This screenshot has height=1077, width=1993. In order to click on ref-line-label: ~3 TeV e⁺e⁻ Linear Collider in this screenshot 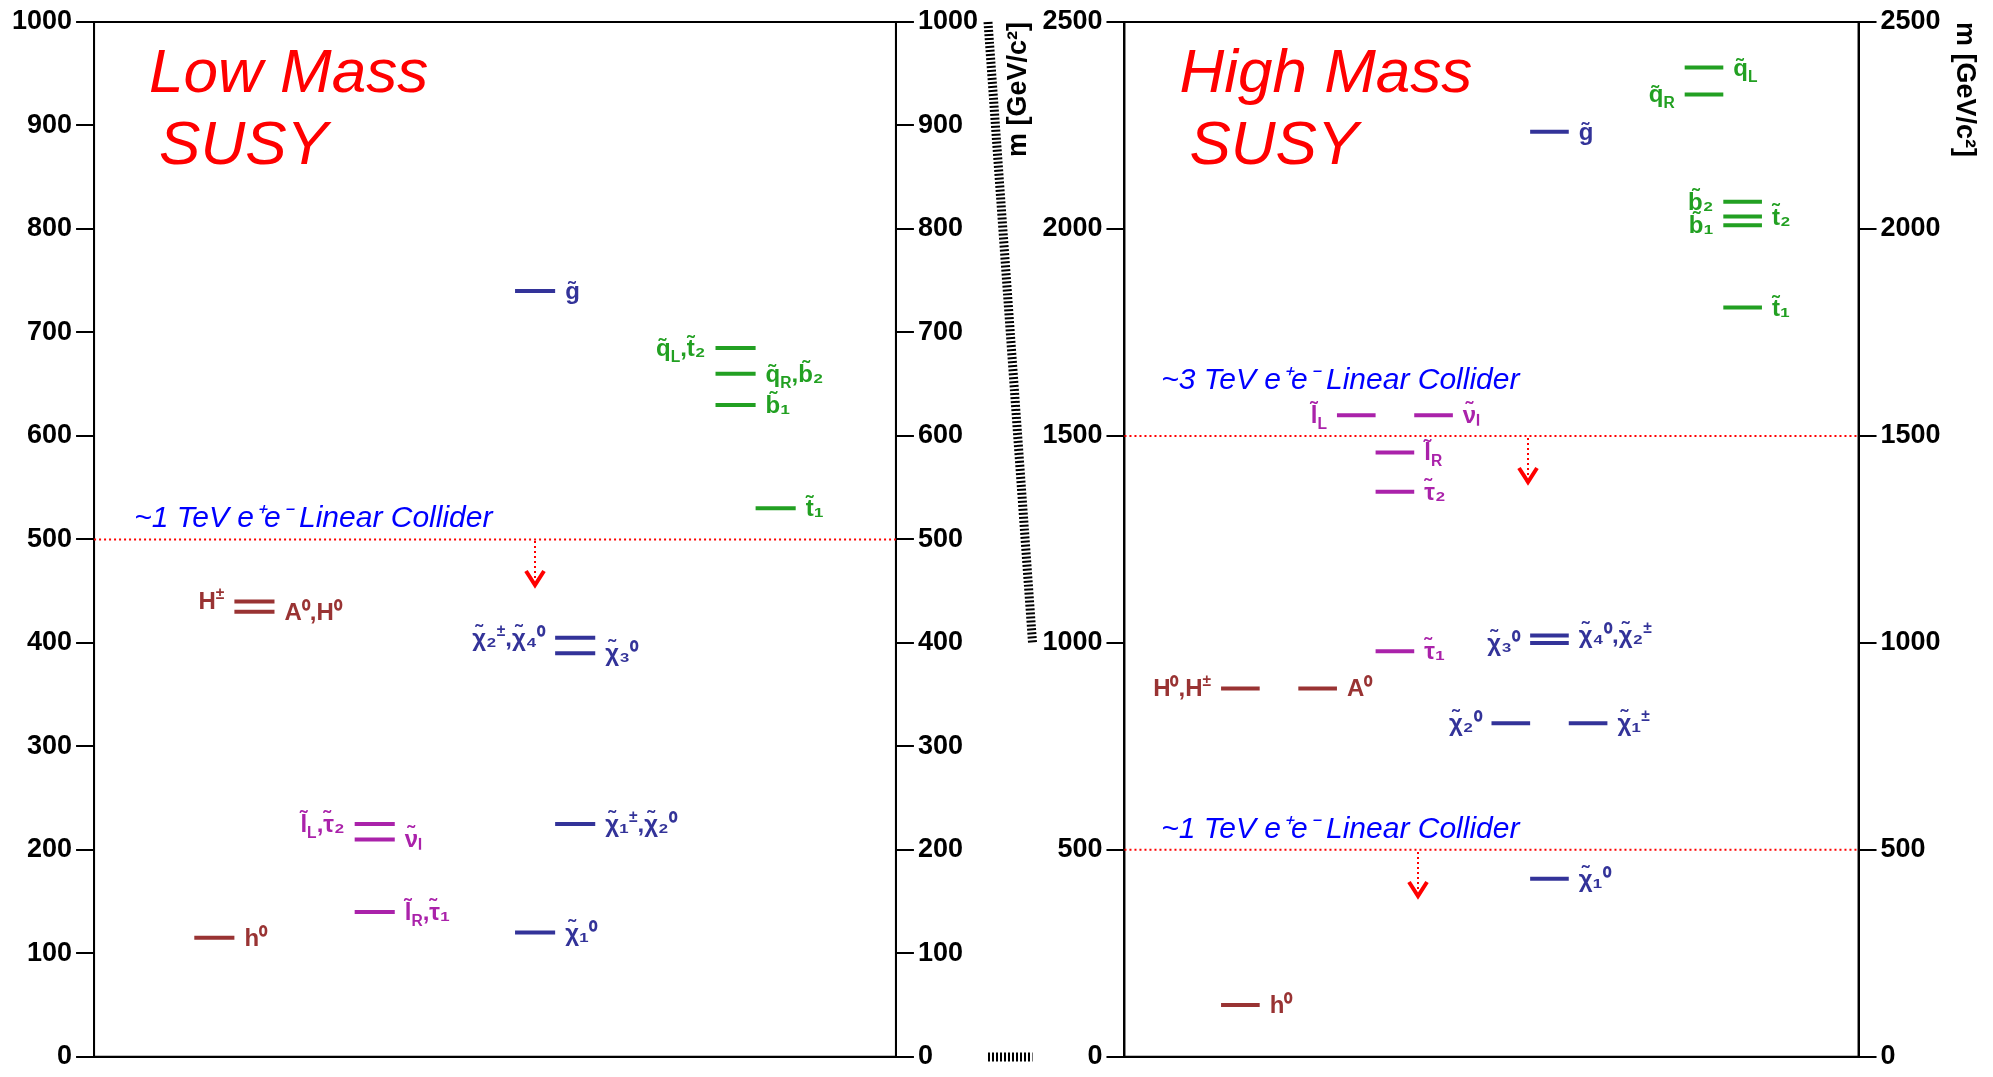, I will do `click(1341, 378)`.